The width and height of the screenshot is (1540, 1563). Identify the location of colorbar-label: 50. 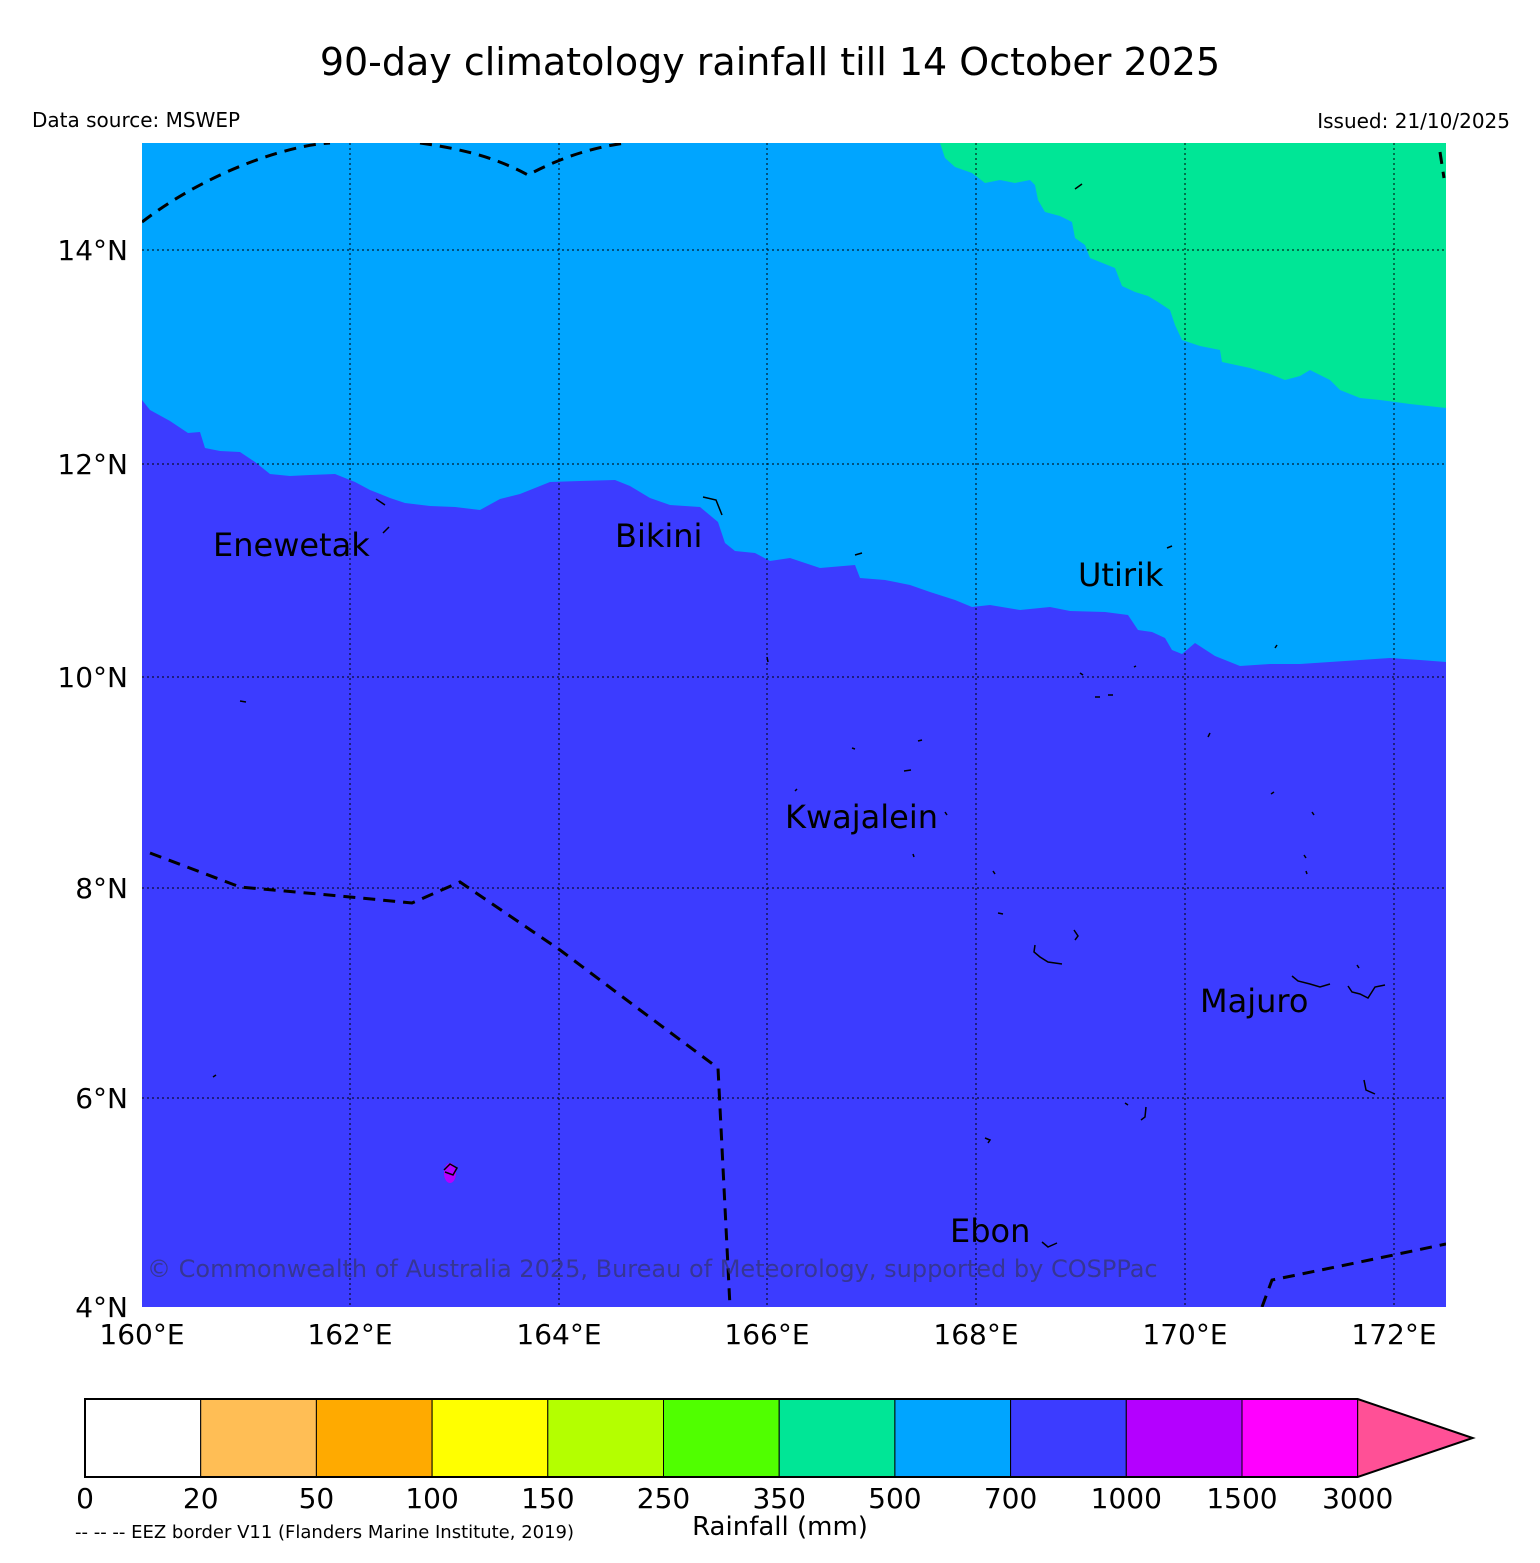
(317, 1498).